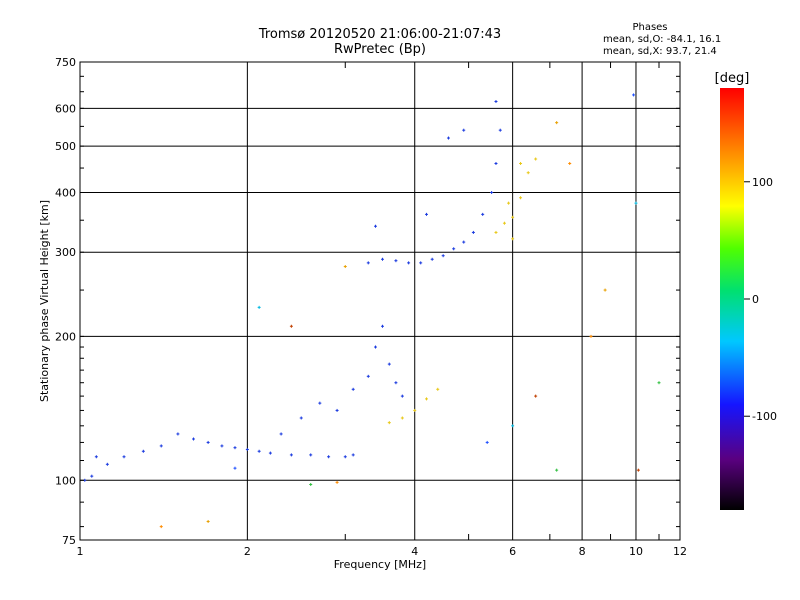 The width and height of the screenshot is (800, 600). What do you see at coordinates (650, 27) in the screenshot?
I see `phases-heading: Phases` at bounding box center [650, 27].